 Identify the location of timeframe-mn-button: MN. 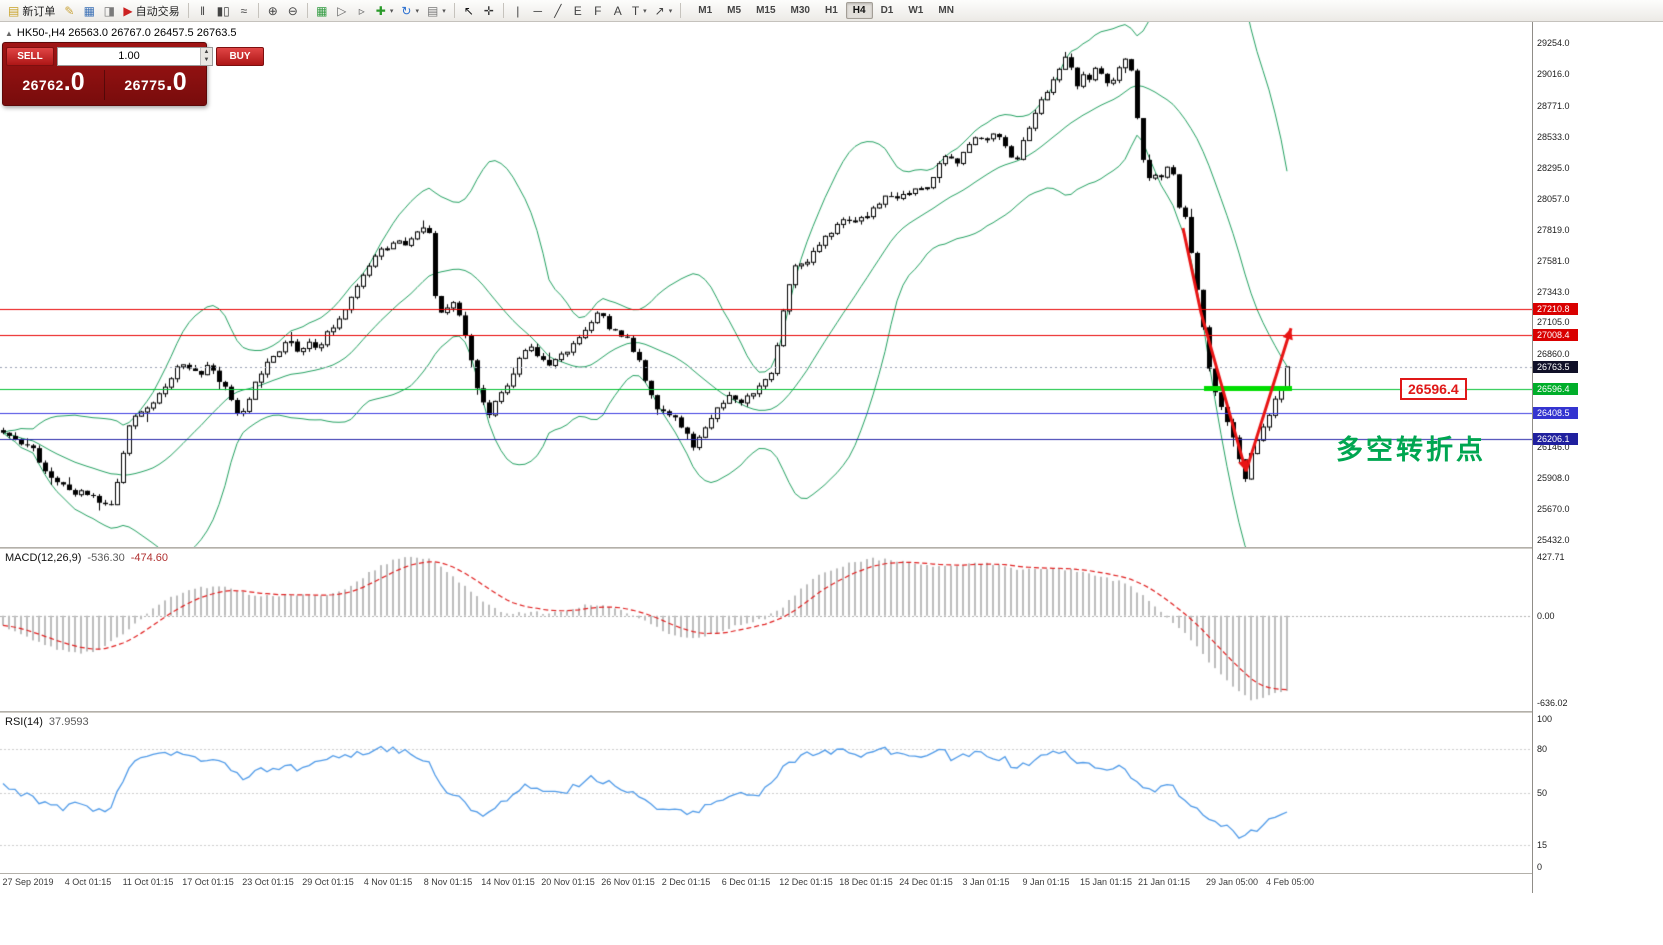
(946, 10).